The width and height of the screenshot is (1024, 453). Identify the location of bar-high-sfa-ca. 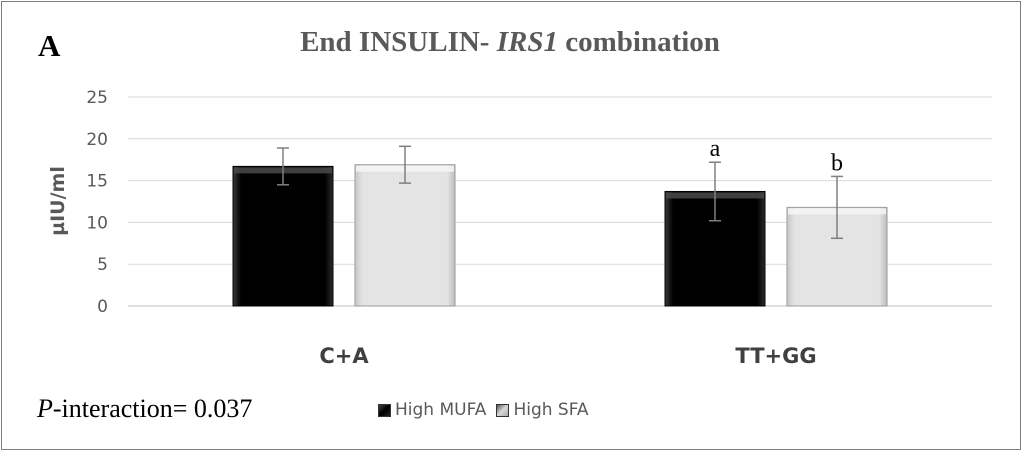
(405, 235).